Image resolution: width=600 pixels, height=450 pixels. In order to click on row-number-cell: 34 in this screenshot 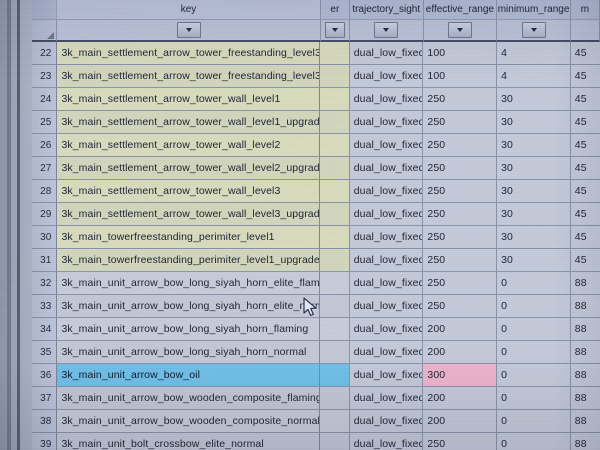, I will do `click(45, 329)`.